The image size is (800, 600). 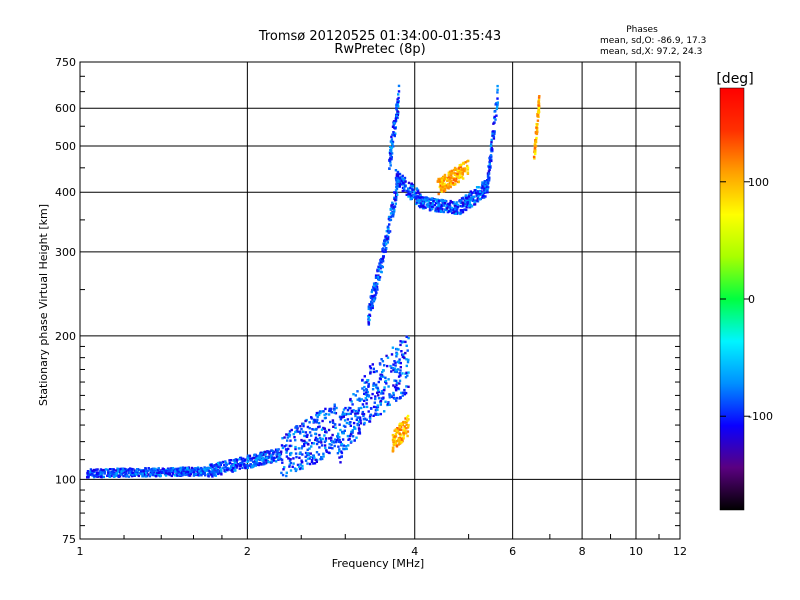 What do you see at coordinates (680, 551) in the screenshot?
I see `x-tick-label: 12` at bounding box center [680, 551].